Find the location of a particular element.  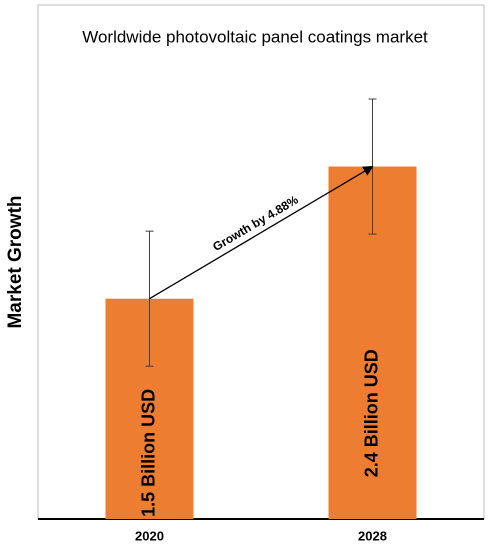

value-label: 1.5 Billion USD is located at coordinates (148, 453).